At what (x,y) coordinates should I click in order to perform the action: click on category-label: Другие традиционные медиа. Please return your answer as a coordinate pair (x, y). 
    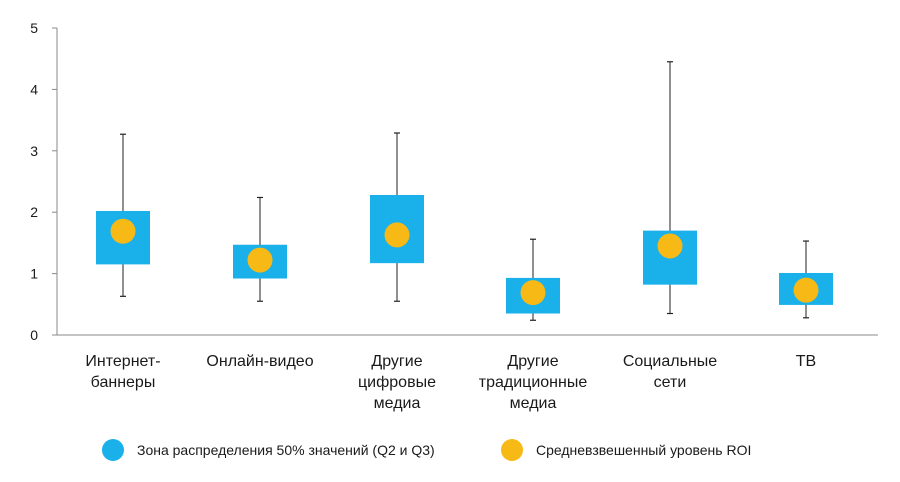
    Looking at the image, I should click on (533, 382).